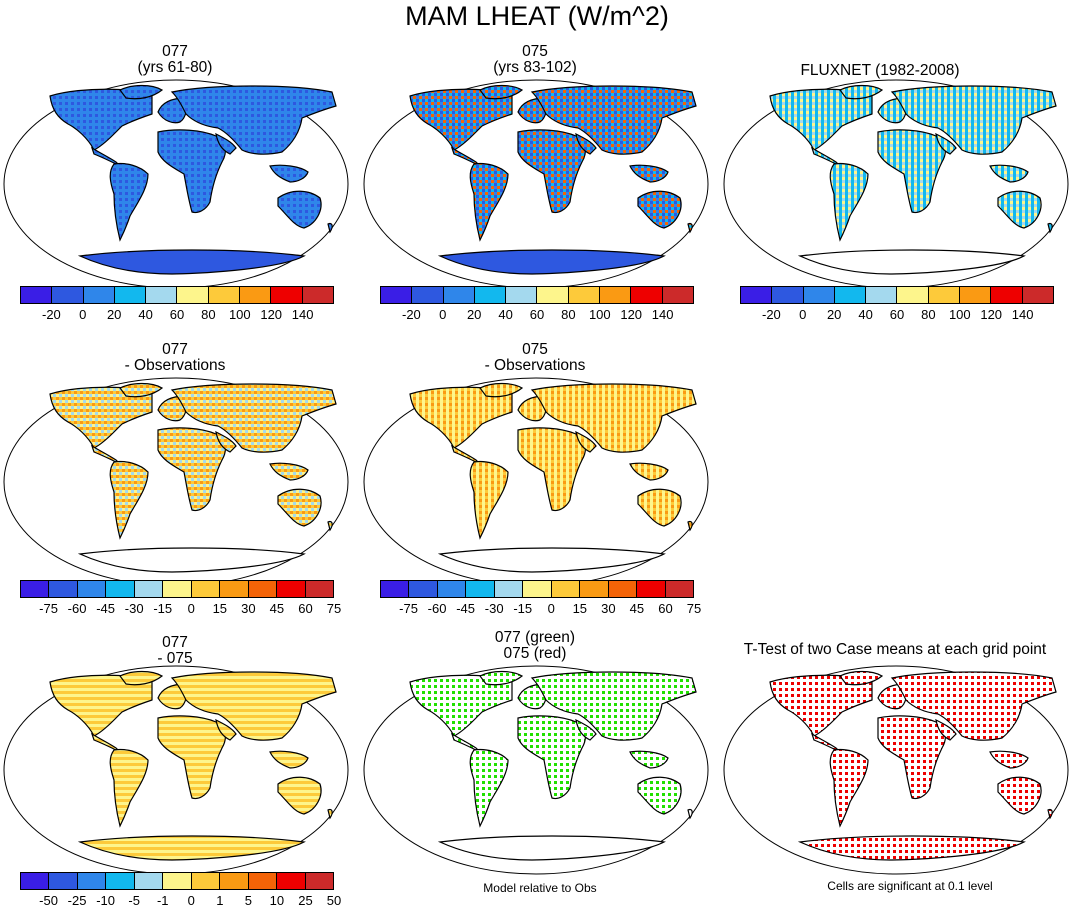 The height and width of the screenshot is (908, 1074). What do you see at coordinates (106, 900) in the screenshot?
I see `colorbar-tick-label: -10` at bounding box center [106, 900].